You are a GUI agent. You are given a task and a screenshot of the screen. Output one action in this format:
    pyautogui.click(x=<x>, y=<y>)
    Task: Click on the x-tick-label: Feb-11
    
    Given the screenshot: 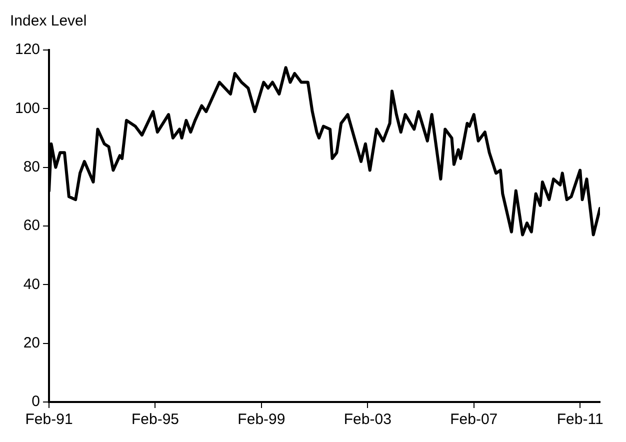 What is the action you would take?
    pyautogui.click(x=580, y=419)
    